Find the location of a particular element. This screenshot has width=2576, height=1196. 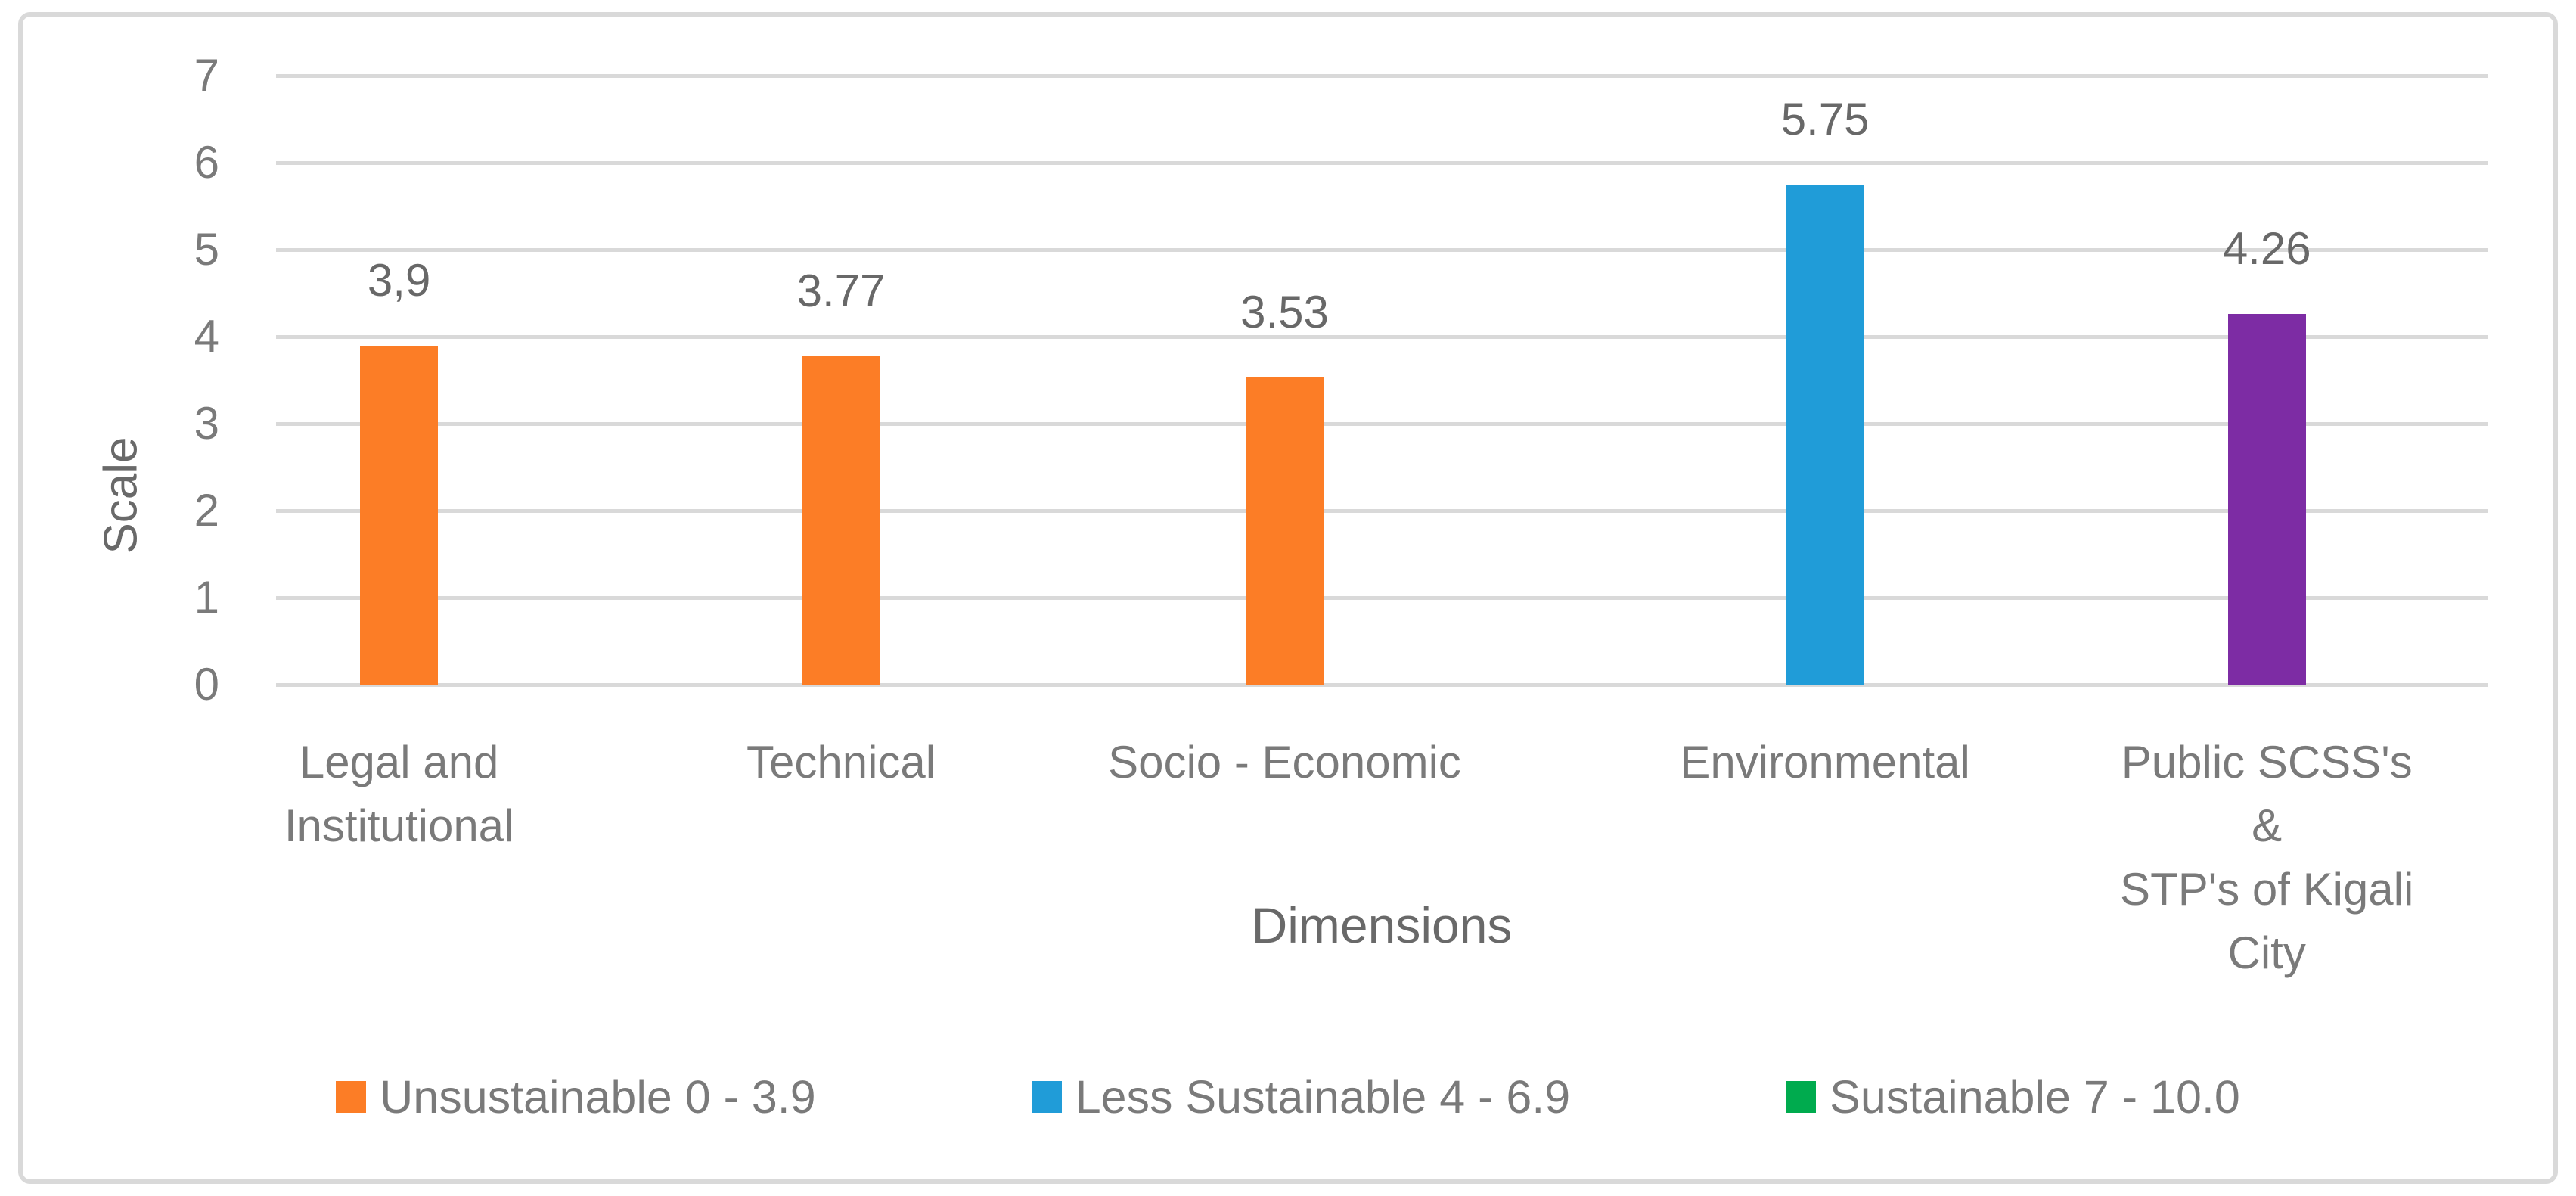

bar-socio-economic is located at coordinates (1285, 531).